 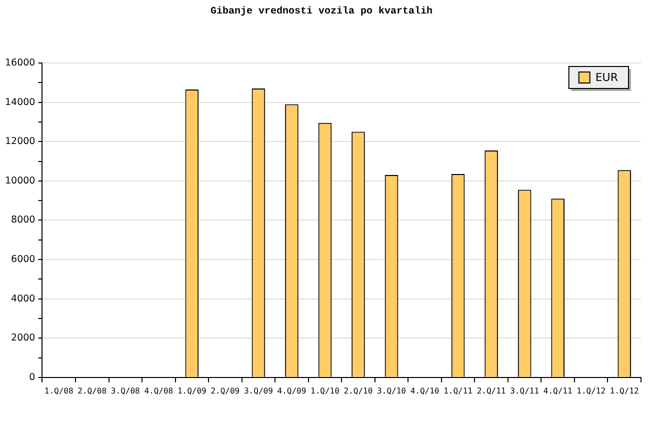 I want to click on x-tick-label: 2.Q/10, so click(x=358, y=391).